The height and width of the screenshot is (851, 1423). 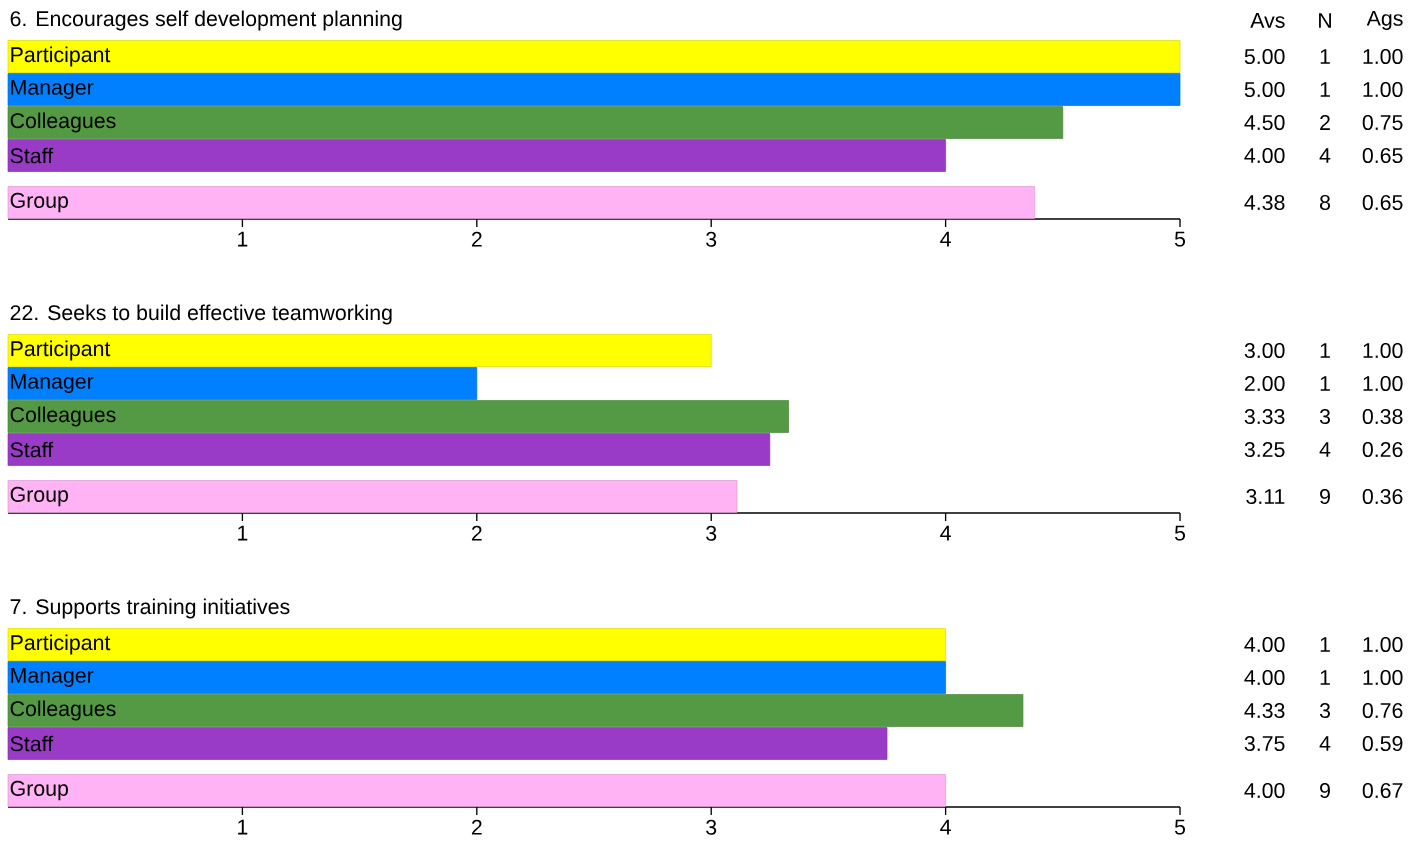 I want to click on chart-title: 6. Encourages self development planning, so click(x=206, y=20).